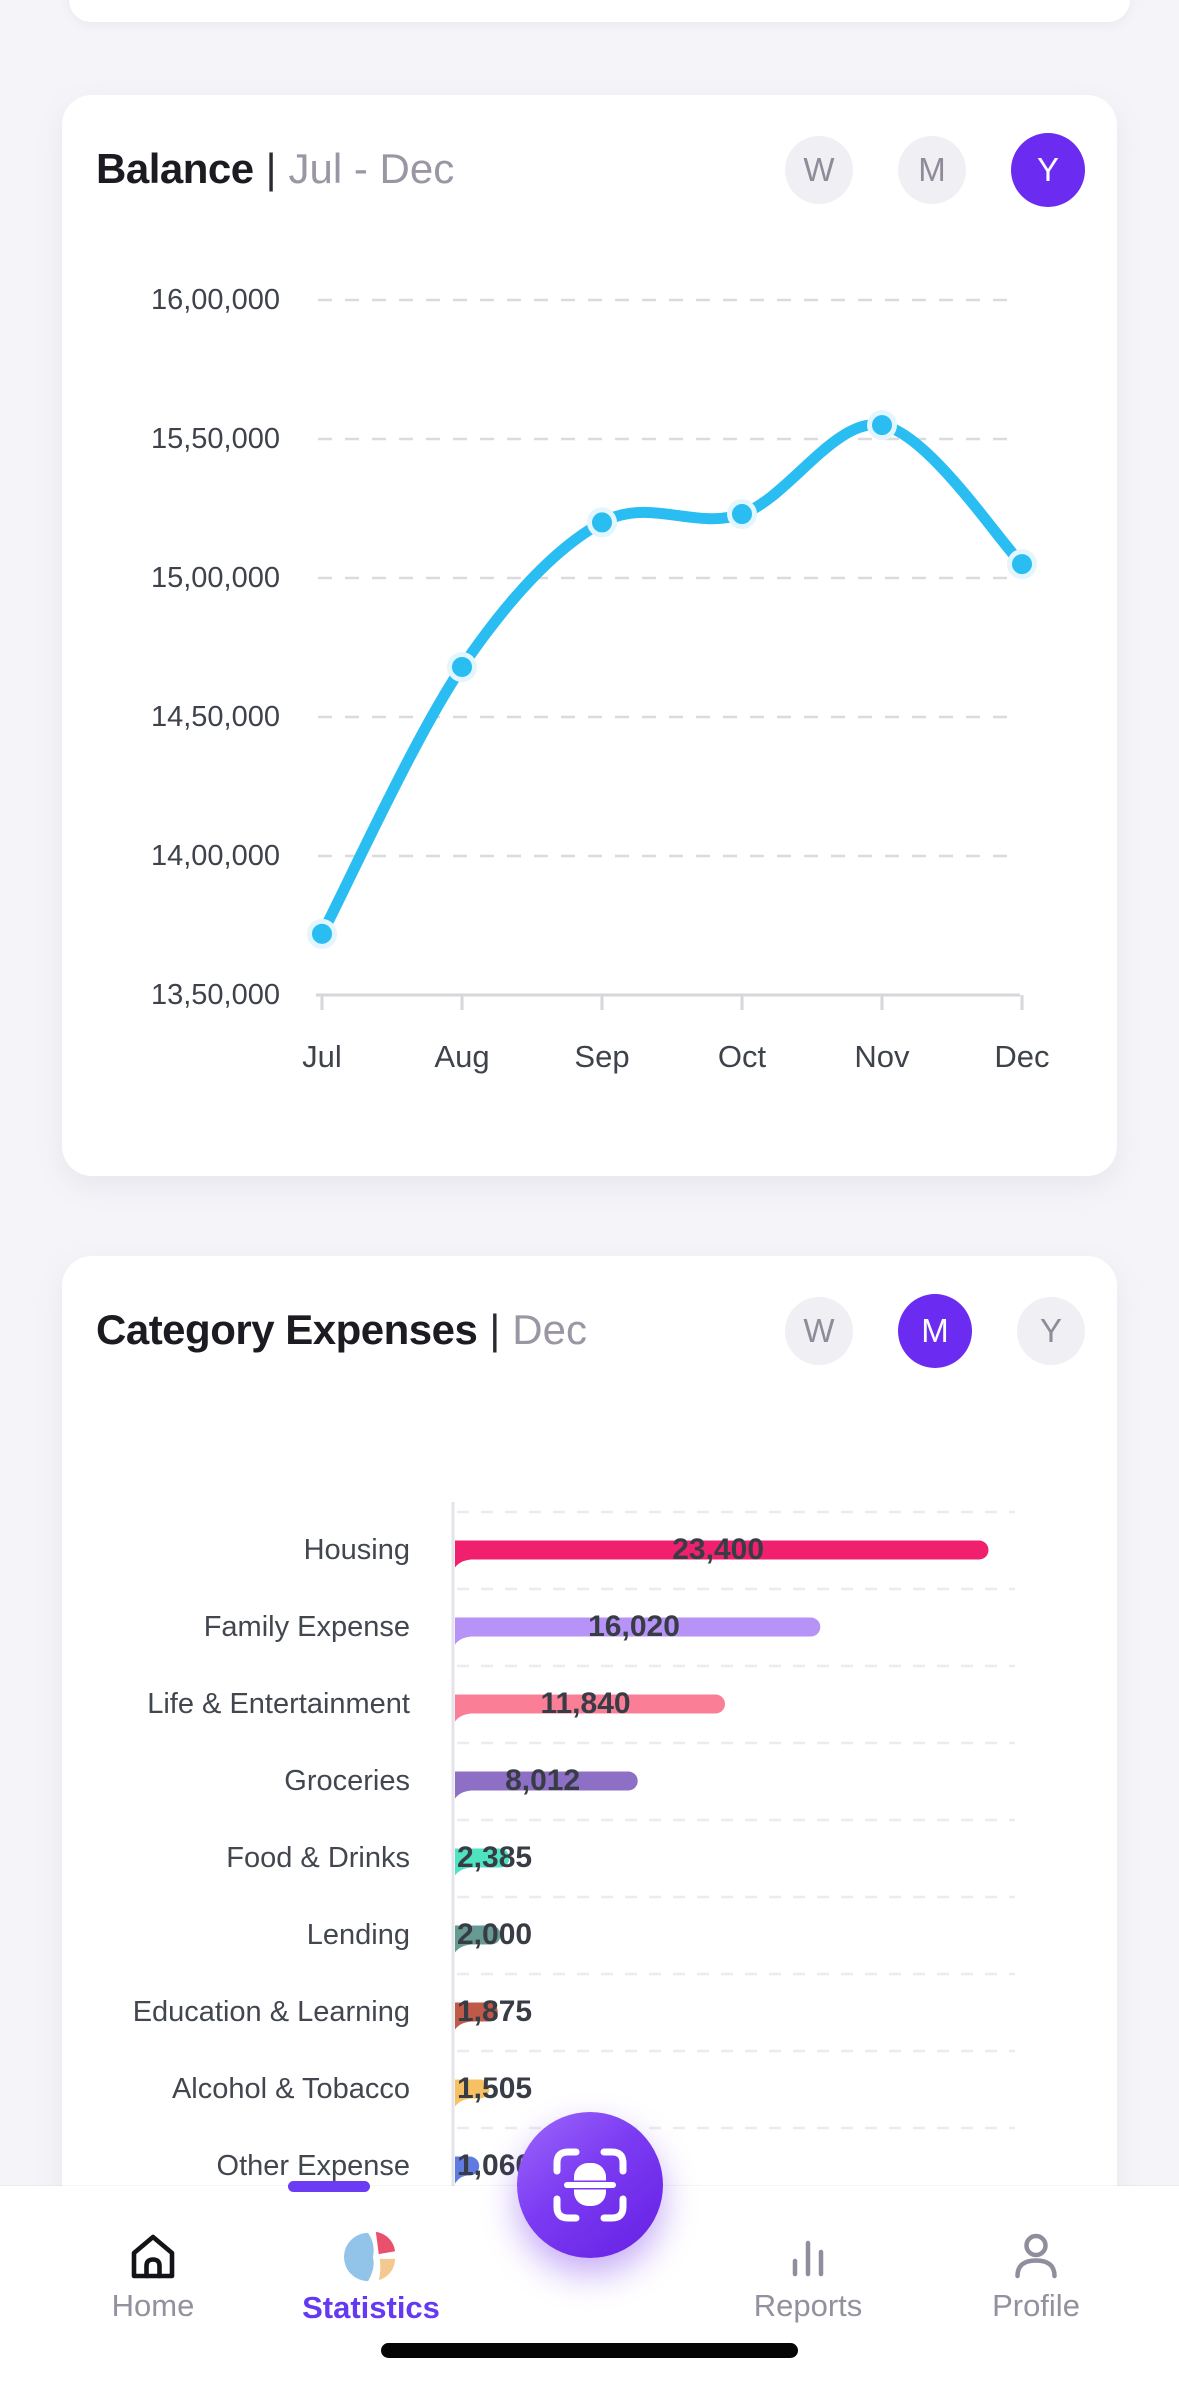 Image resolution: width=1179 pixels, height=2383 pixels. I want to click on balance-card-header: Balance | Jul - Dec, so click(275, 169).